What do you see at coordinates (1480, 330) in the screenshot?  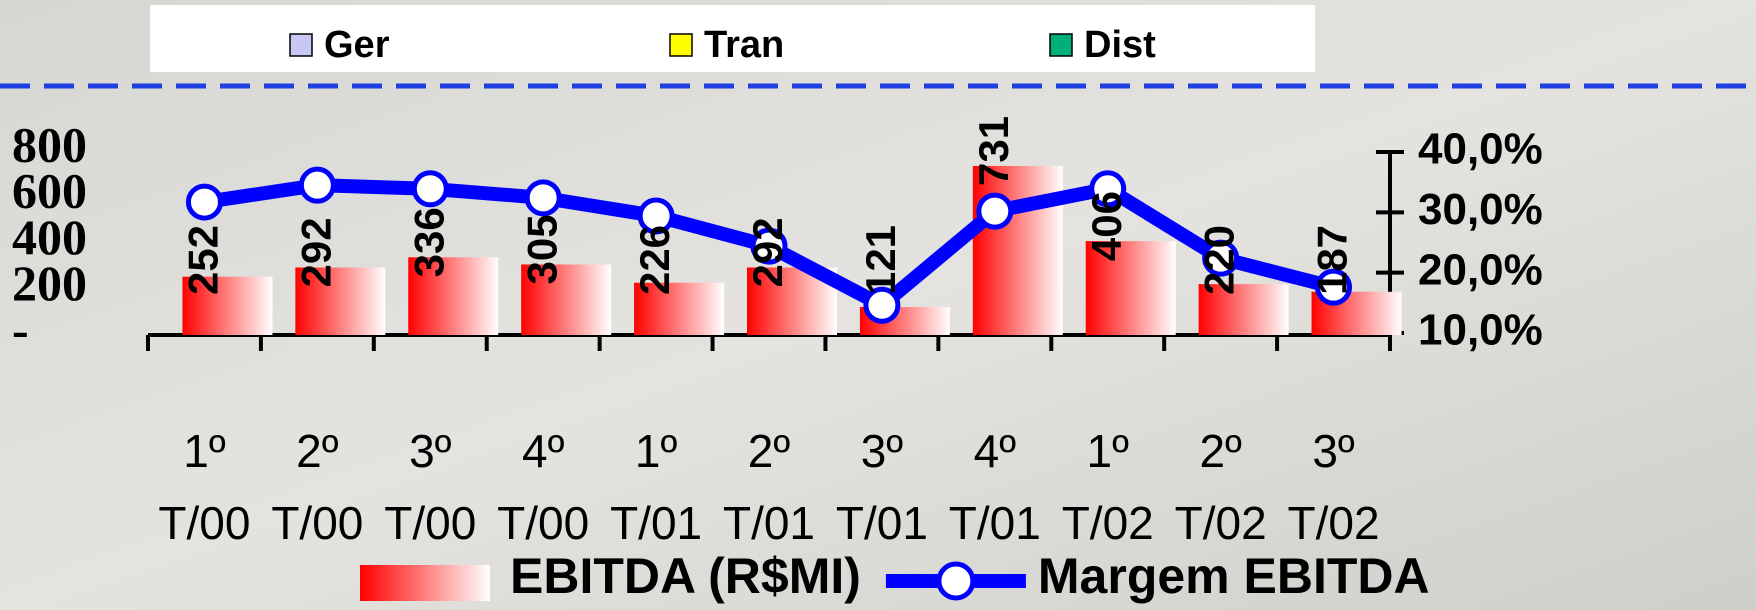 I see `y2-tick-label: 10,0%` at bounding box center [1480, 330].